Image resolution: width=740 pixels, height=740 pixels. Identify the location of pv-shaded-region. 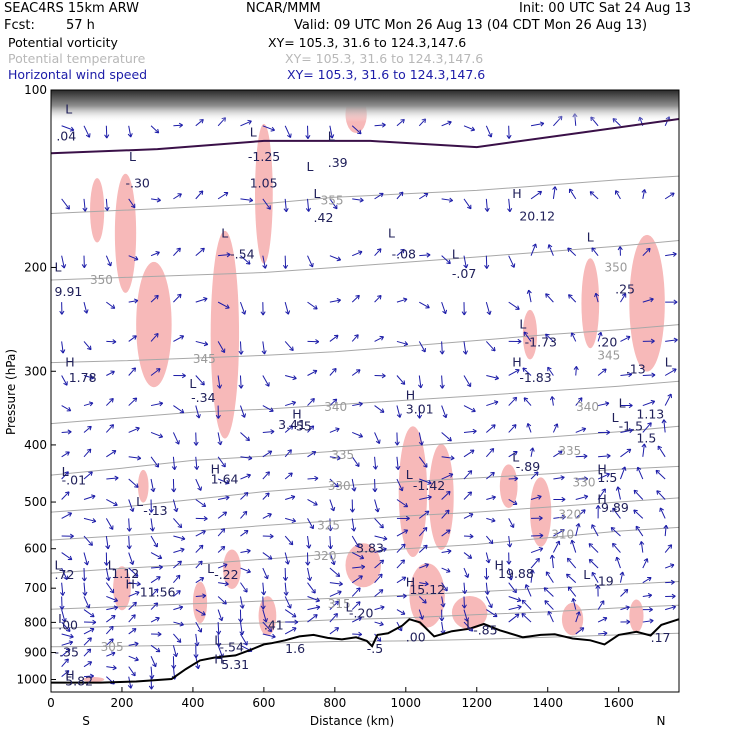
(97, 210).